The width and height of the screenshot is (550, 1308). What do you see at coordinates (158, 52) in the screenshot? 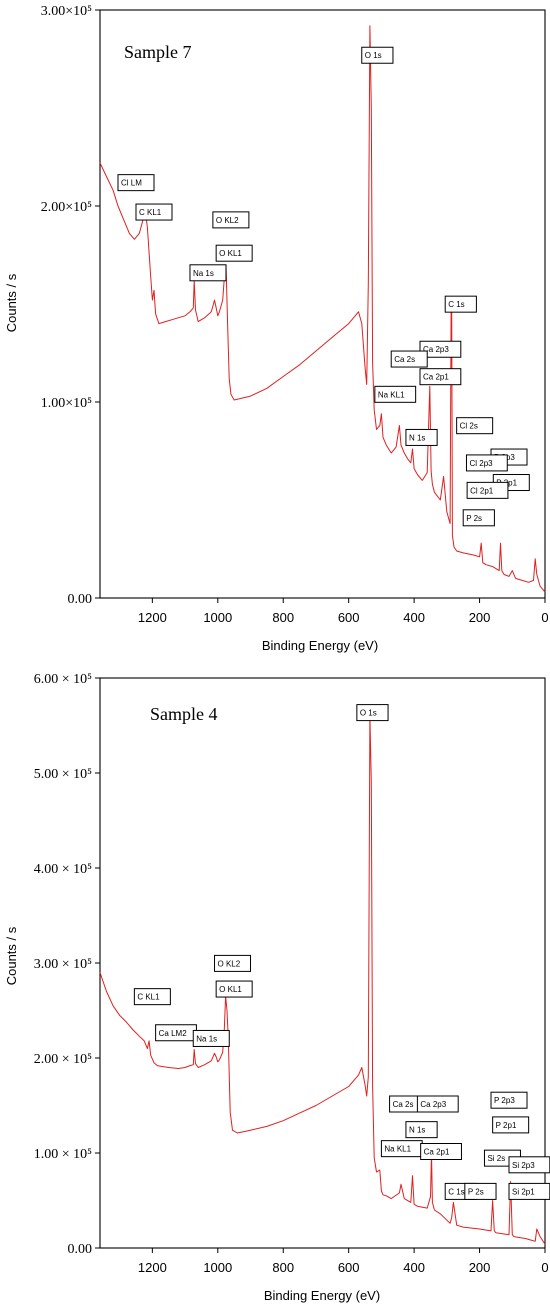
I see `sample-label: Sample 7` at bounding box center [158, 52].